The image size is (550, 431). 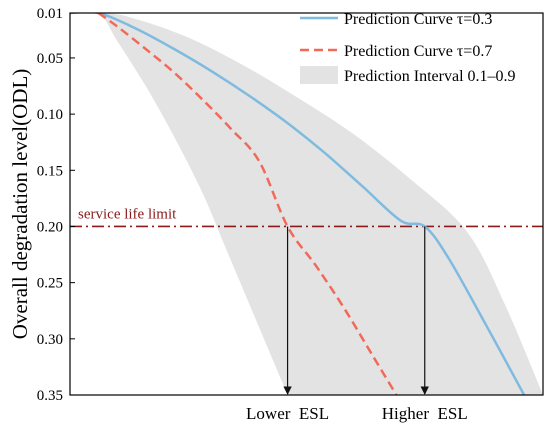 I want to click on legend-label-series-2: Prediction Curve τ=0.7, so click(x=418, y=51).